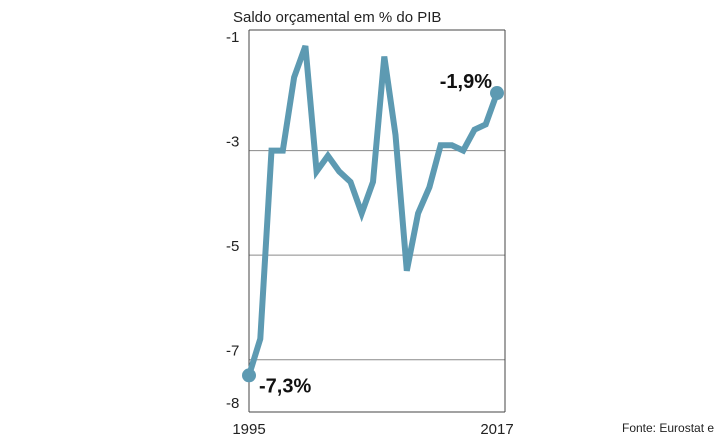 This screenshot has width=715, height=445. I want to click on x-tick-label: 2017, so click(496, 429).